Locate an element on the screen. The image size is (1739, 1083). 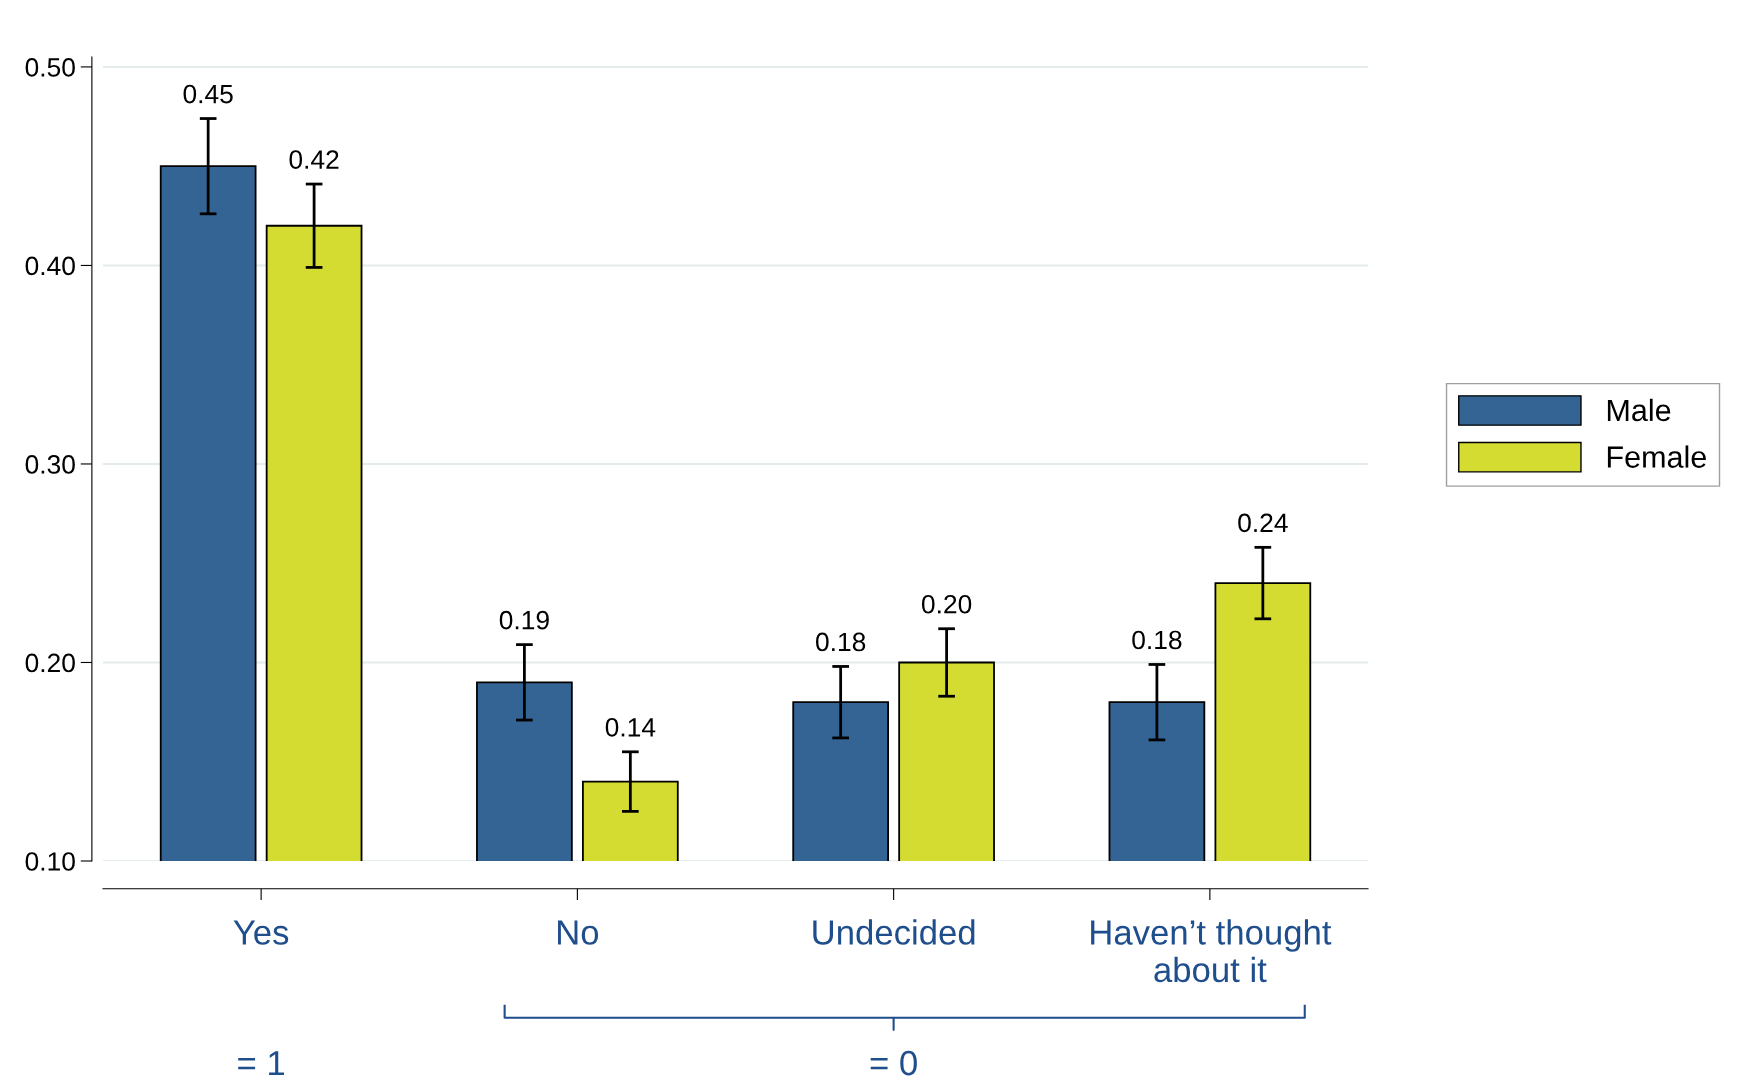
data-label: 0.42 is located at coordinates (314, 159).